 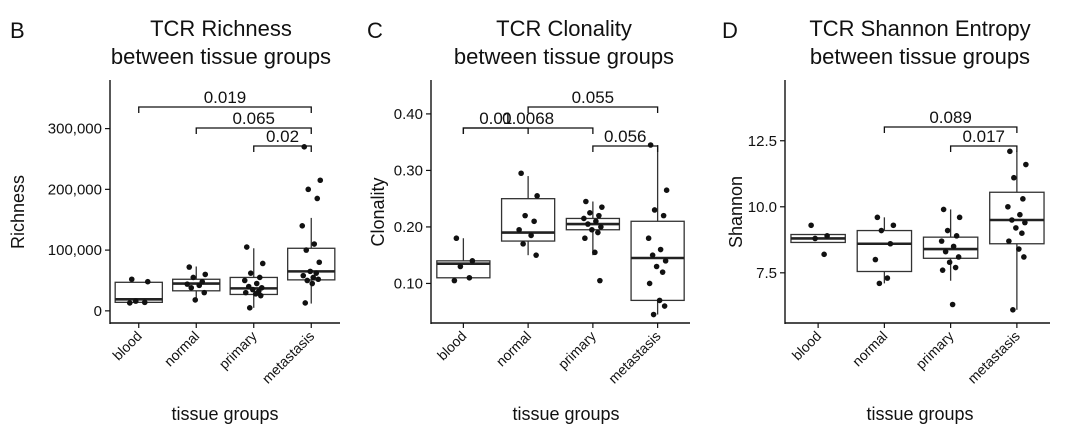 I want to click on y-tick-label: 12.5, so click(x=762, y=141).